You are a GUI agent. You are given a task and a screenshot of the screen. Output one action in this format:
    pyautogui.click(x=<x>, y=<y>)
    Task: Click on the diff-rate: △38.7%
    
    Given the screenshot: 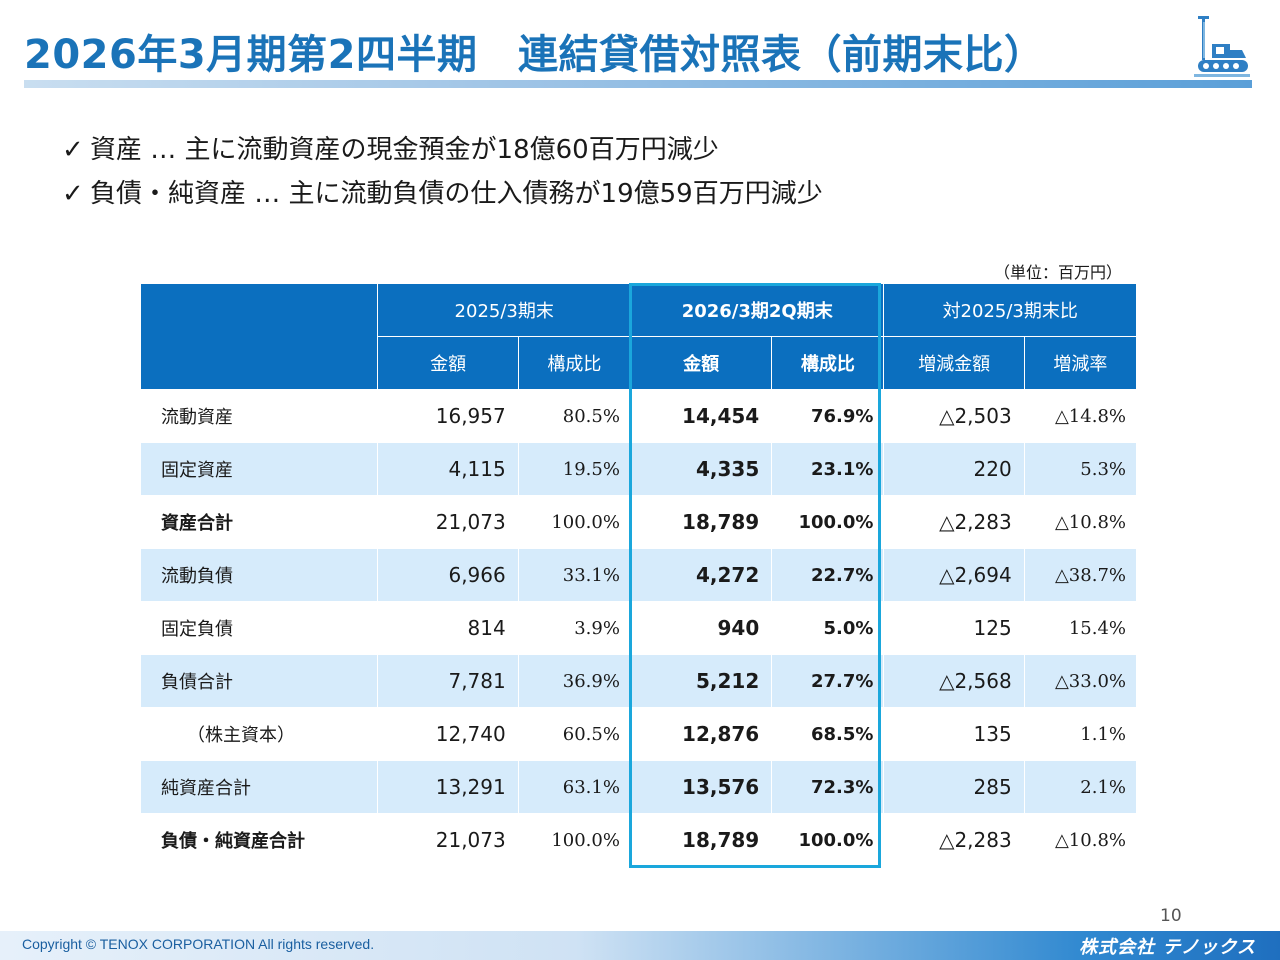 What is the action you would take?
    pyautogui.click(x=1080, y=575)
    